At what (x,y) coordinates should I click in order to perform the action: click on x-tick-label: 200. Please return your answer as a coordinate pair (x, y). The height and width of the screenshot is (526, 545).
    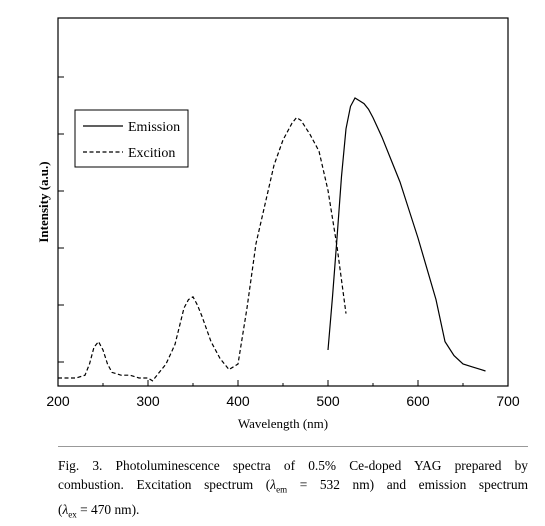
    Looking at the image, I should click on (58, 401).